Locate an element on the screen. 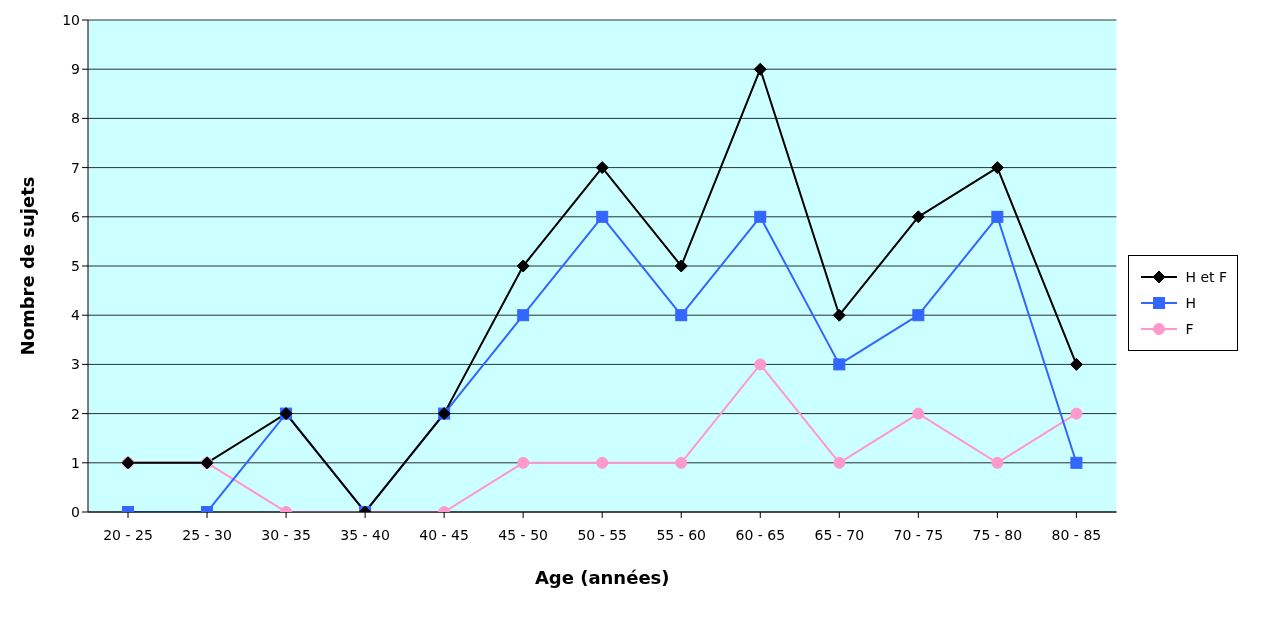 The image size is (1272, 617). x-tick-label: 40 - 45 is located at coordinates (444, 534).